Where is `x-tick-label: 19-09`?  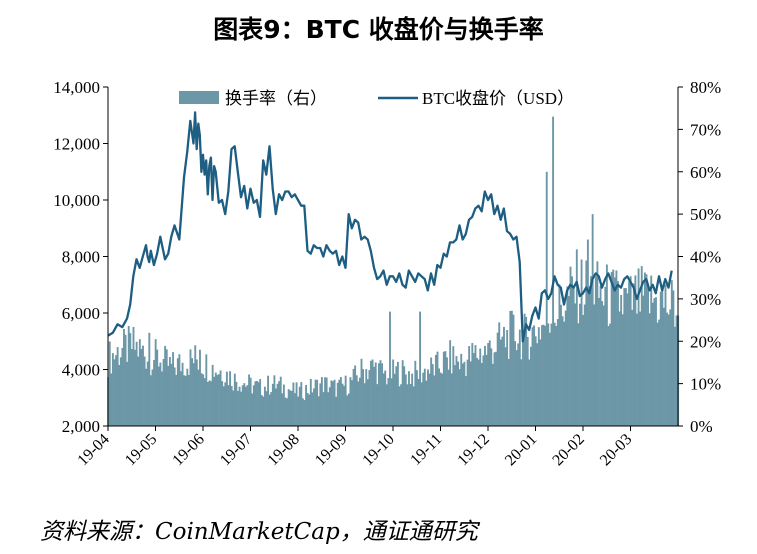 x-tick-label: 19-09 is located at coordinates (331, 450).